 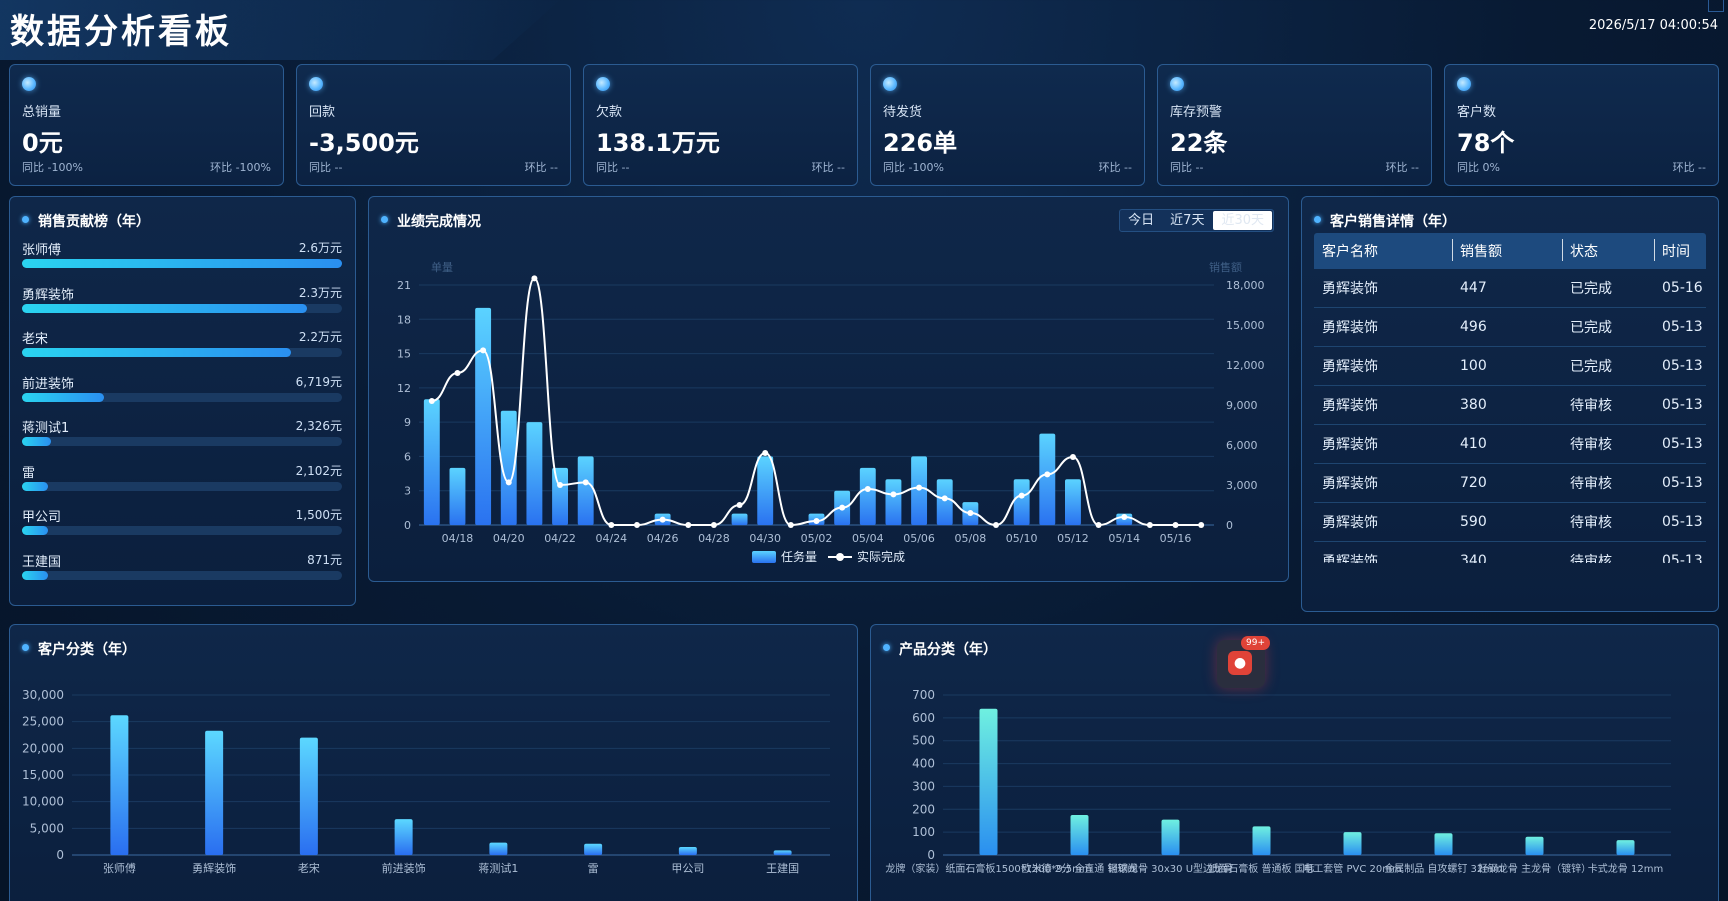 I want to click on ranking-value: 2.3万元, so click(x=320, y=292).